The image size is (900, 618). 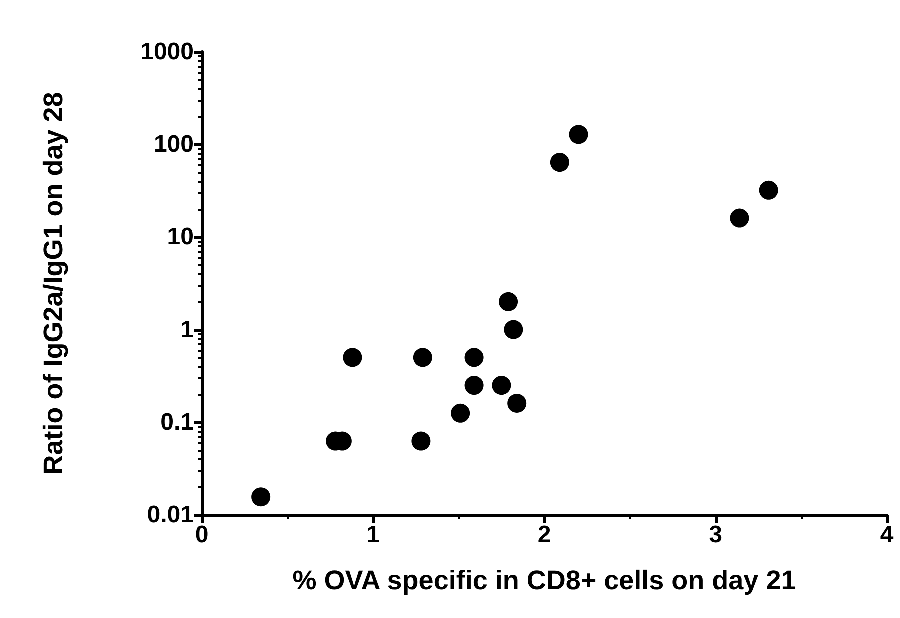 I want to click on x-axis-title: % OVA specific in CD8+ cells on day 21, so click(x=544, y=581).